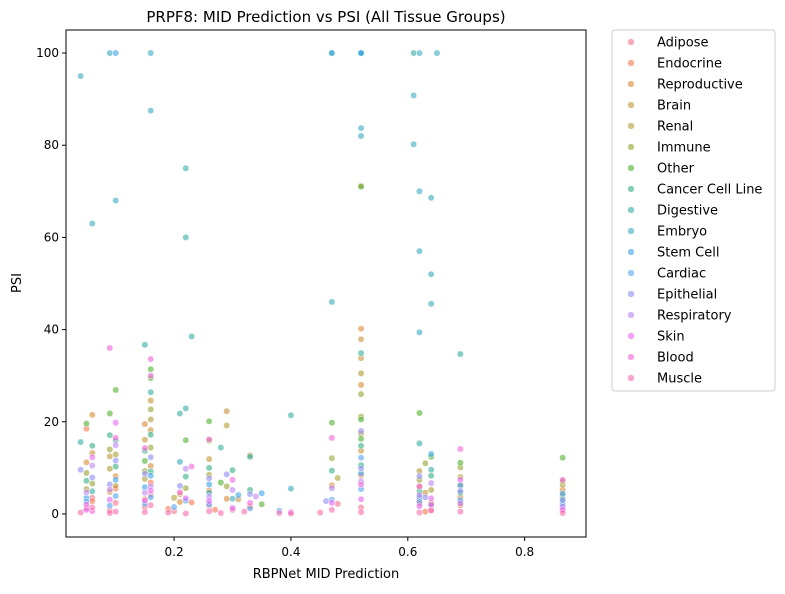  What do you see at coordinates (51, 330) in the screenshot?
I see `y-tick-label: 40` at bounding box center [51, 330].